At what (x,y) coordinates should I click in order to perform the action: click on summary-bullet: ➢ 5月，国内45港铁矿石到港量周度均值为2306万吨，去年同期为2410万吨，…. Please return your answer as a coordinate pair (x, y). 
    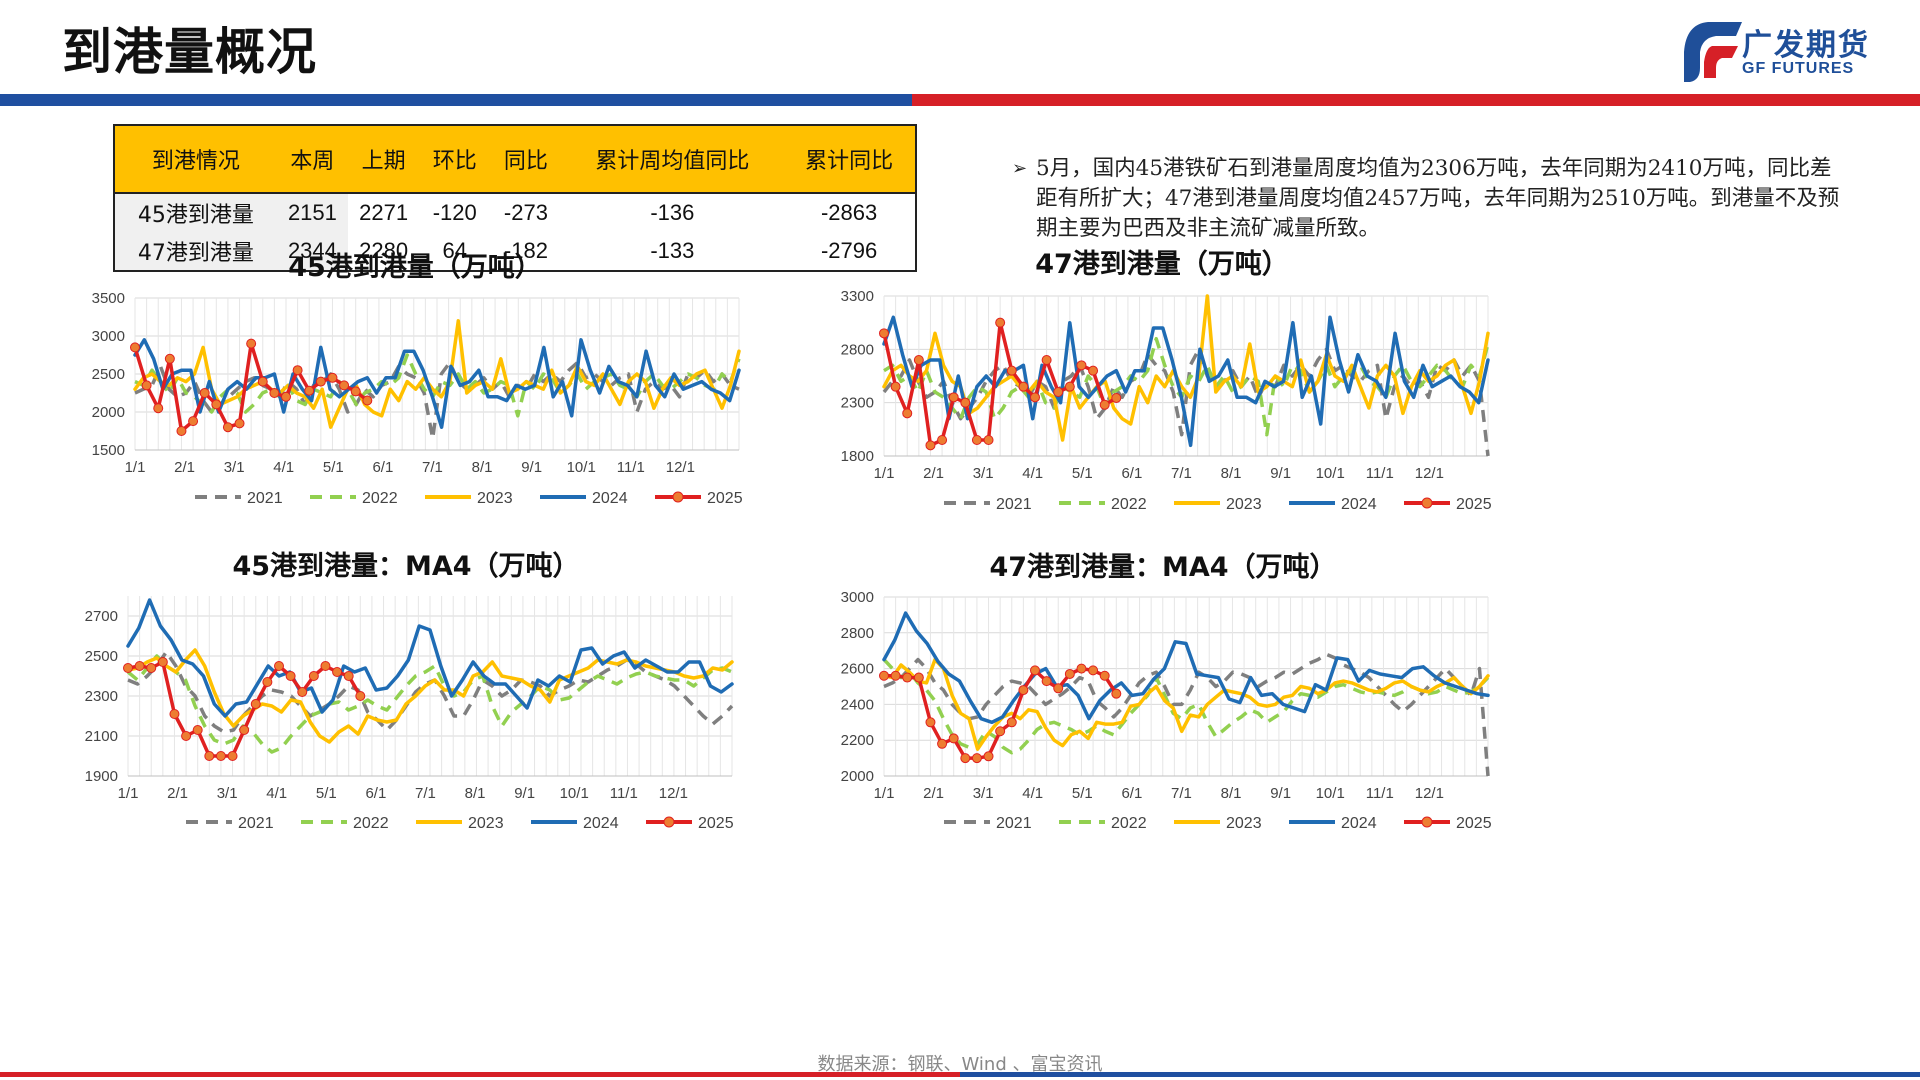
    Looking at the image, I should click on (1432, 199).